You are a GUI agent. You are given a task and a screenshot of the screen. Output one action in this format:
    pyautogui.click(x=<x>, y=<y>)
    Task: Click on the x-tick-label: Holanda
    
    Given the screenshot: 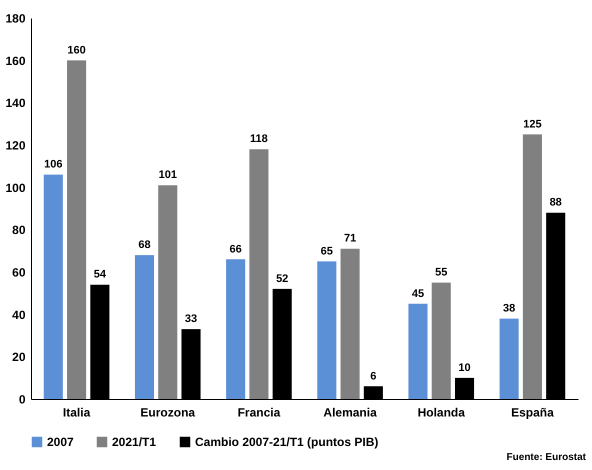 What is the action you would take?
    pyautogui.click(x=442, y=413)
    